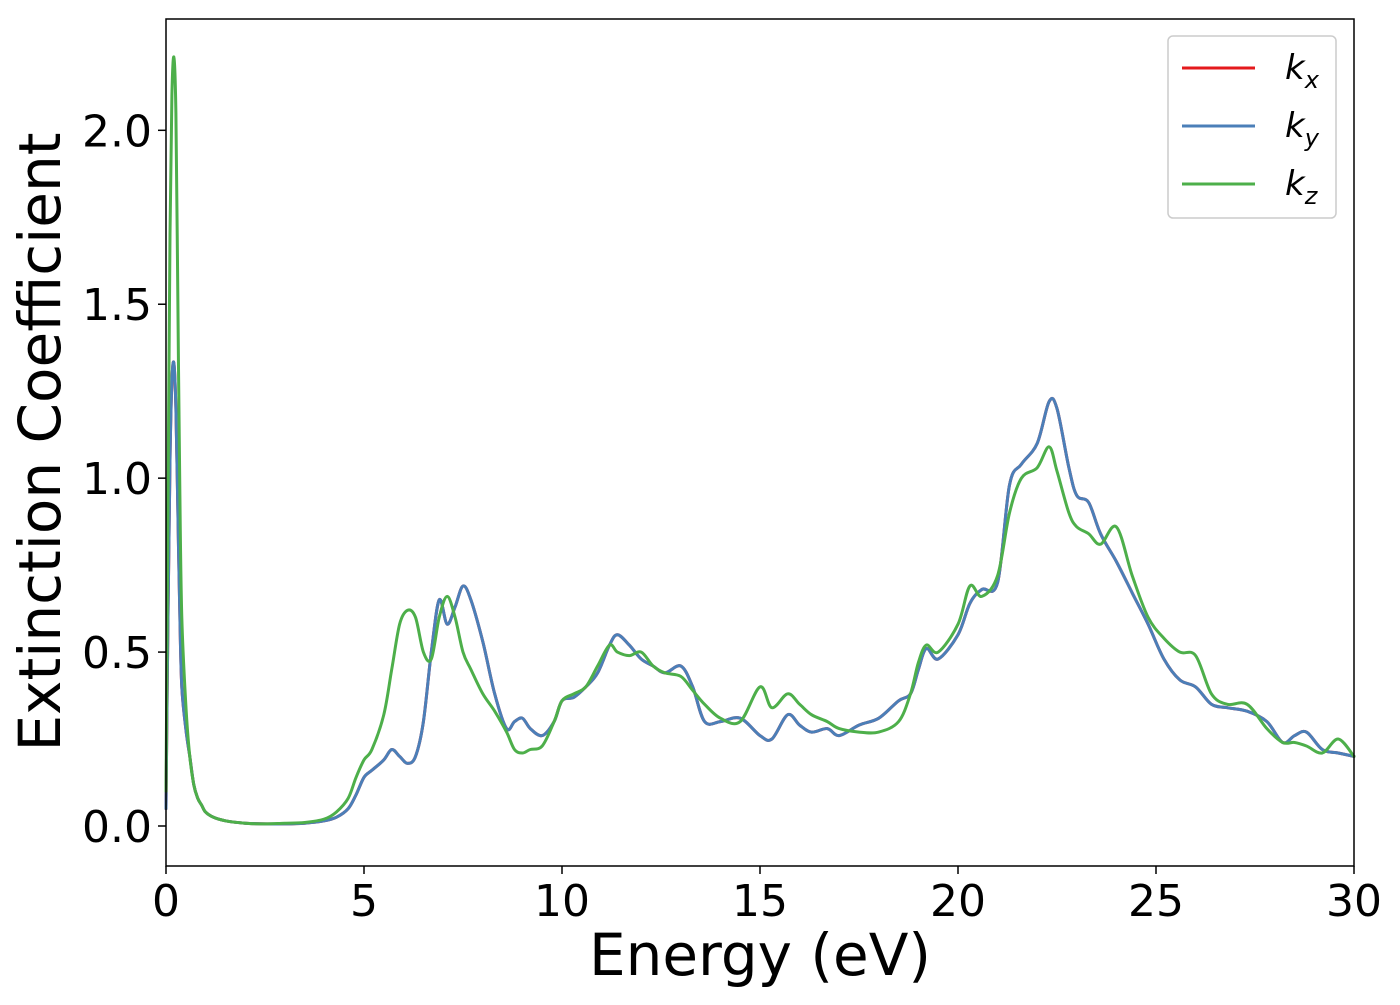 The width and height of the screenshot is (1400, 1005). Describe the element at coordinates (760, 901) in the screenshot. I see `x-tick-label: 15` at that location.